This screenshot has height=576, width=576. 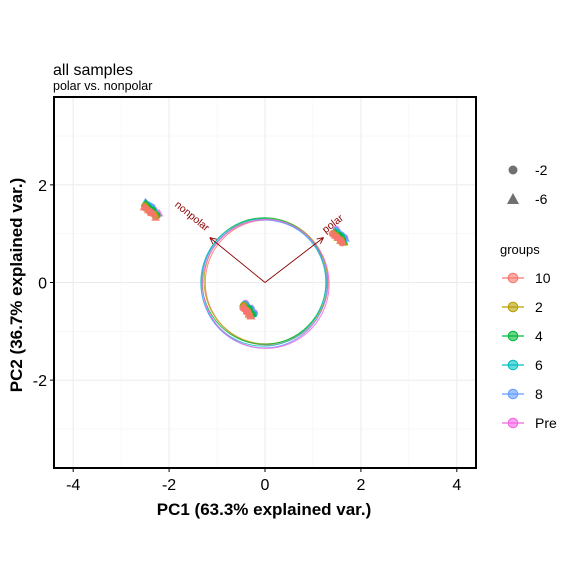 I want to click on y-tick-label: 2, so click(x=42, y=186).